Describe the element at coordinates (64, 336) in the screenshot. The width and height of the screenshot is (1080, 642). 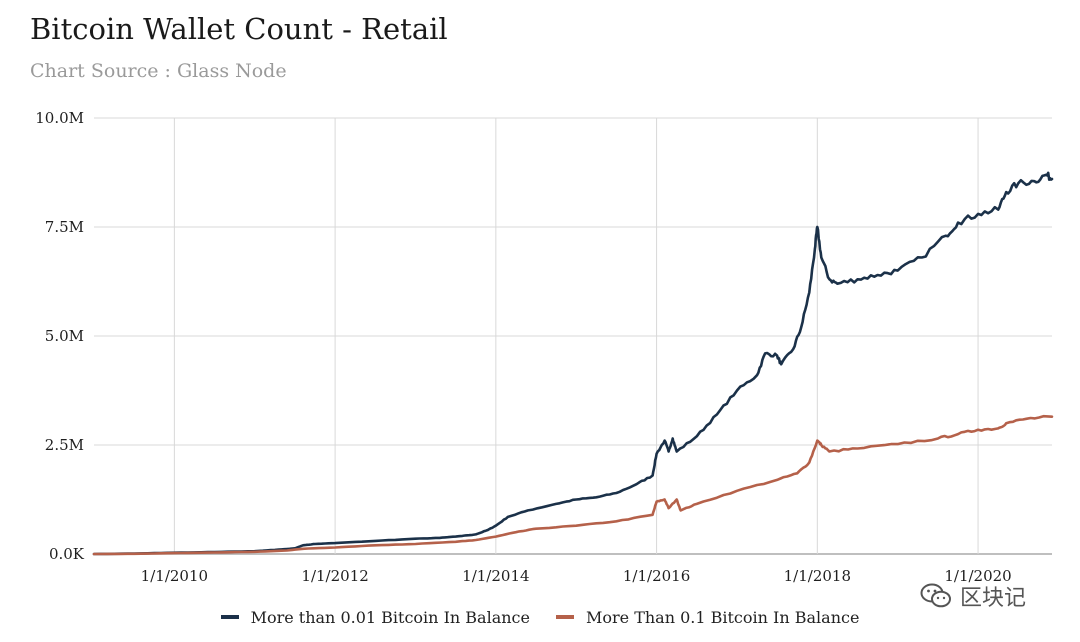
I see `y-tick-label: 5.0M` at that location.